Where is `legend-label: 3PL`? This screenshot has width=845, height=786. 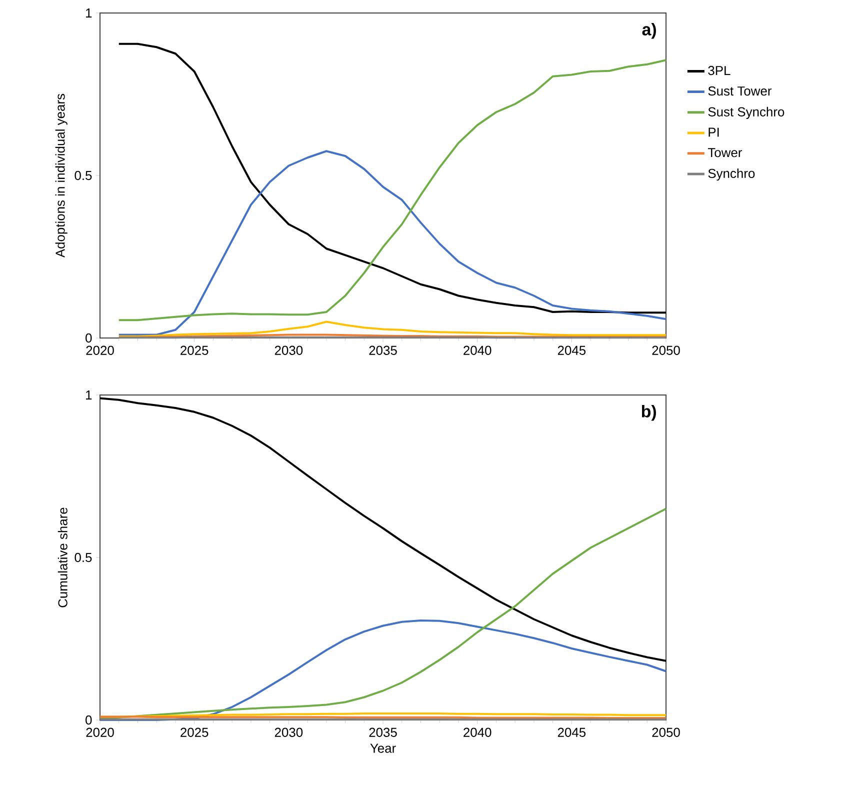 legend-label: 3PL is located at coordinates (719, 71).